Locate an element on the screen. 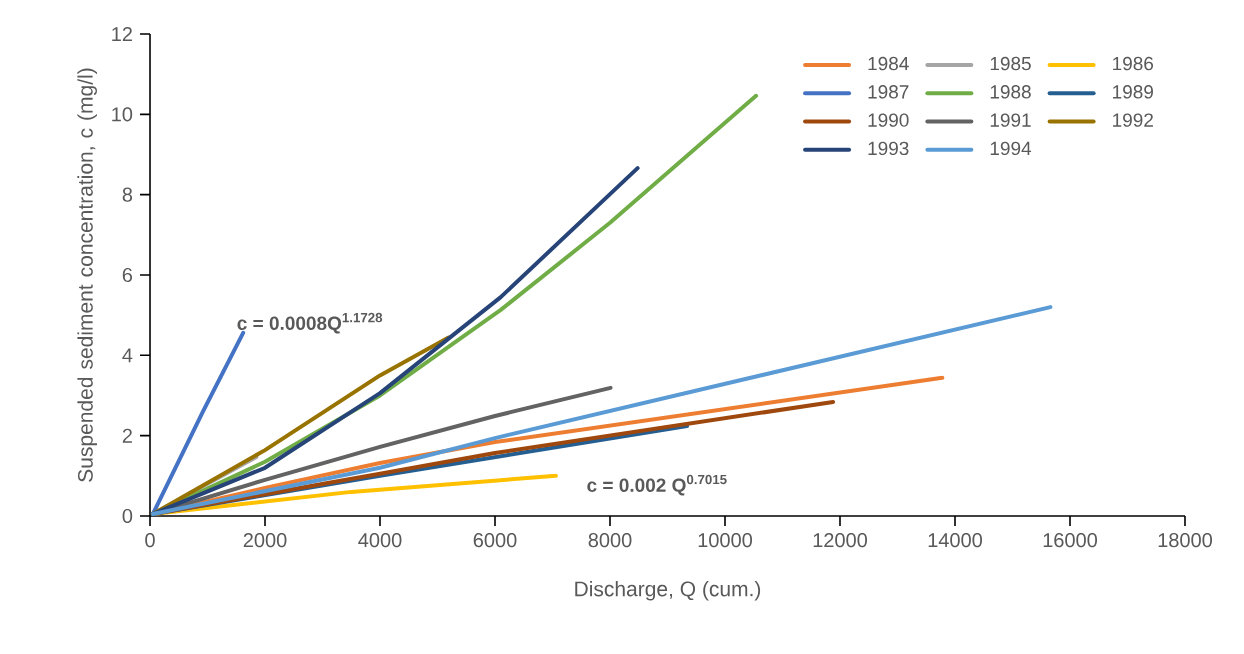 The image size is (1244, 654). legend-label: 1993 is located at coordinates (888, 148).